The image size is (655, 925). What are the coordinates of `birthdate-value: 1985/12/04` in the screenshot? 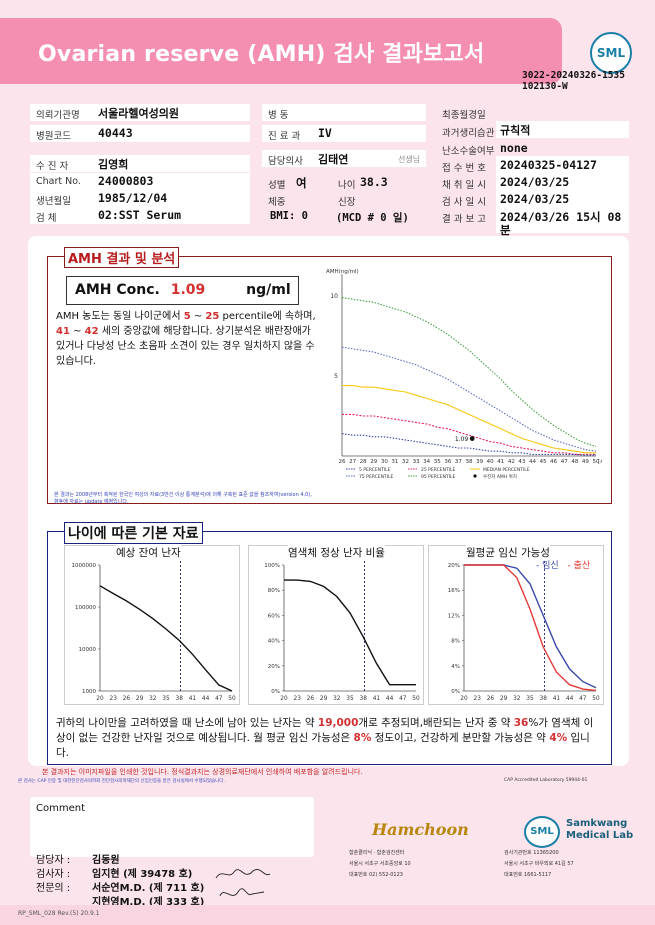 It's located at (133, 198).